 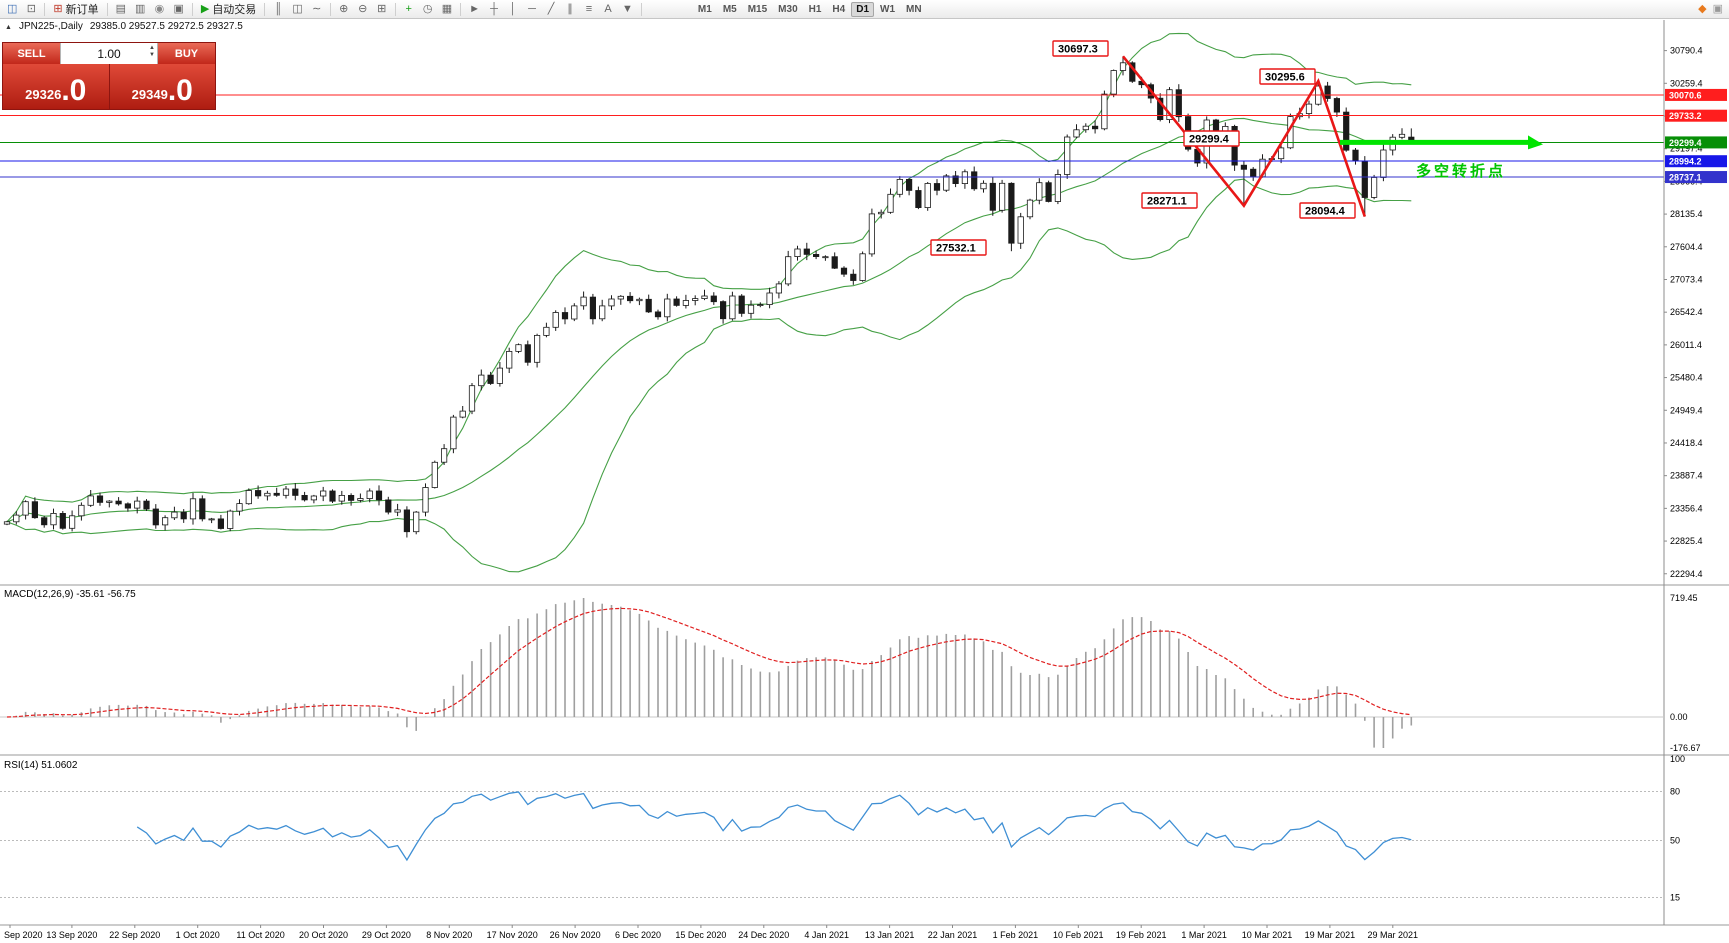 What do you see at coordinates (1686, 378) in the screenshot?
I see `svg-text: 25480.4` at bounding box center [1686, 378].